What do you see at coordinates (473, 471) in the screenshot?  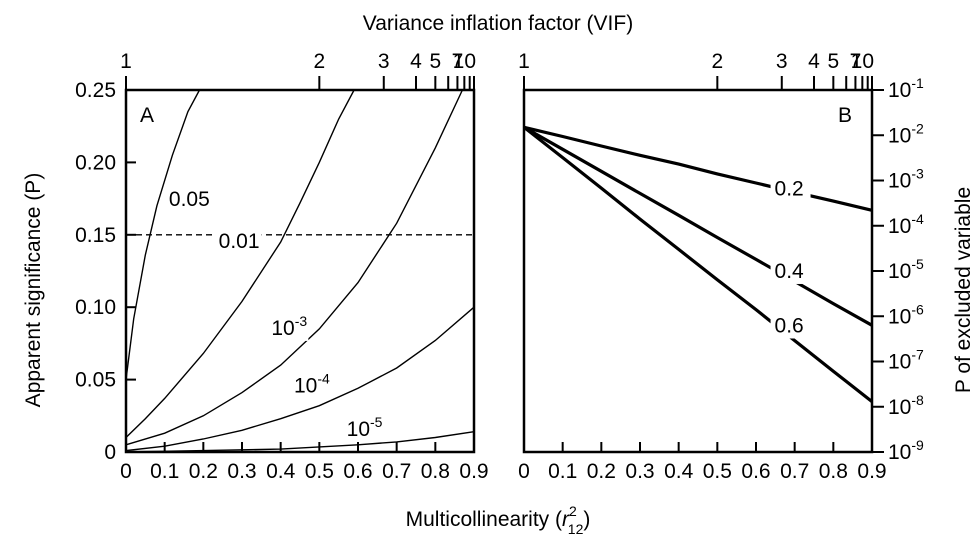 I see `panel-a-x-tick-label: 0.9` at bounding box center [473, 471].